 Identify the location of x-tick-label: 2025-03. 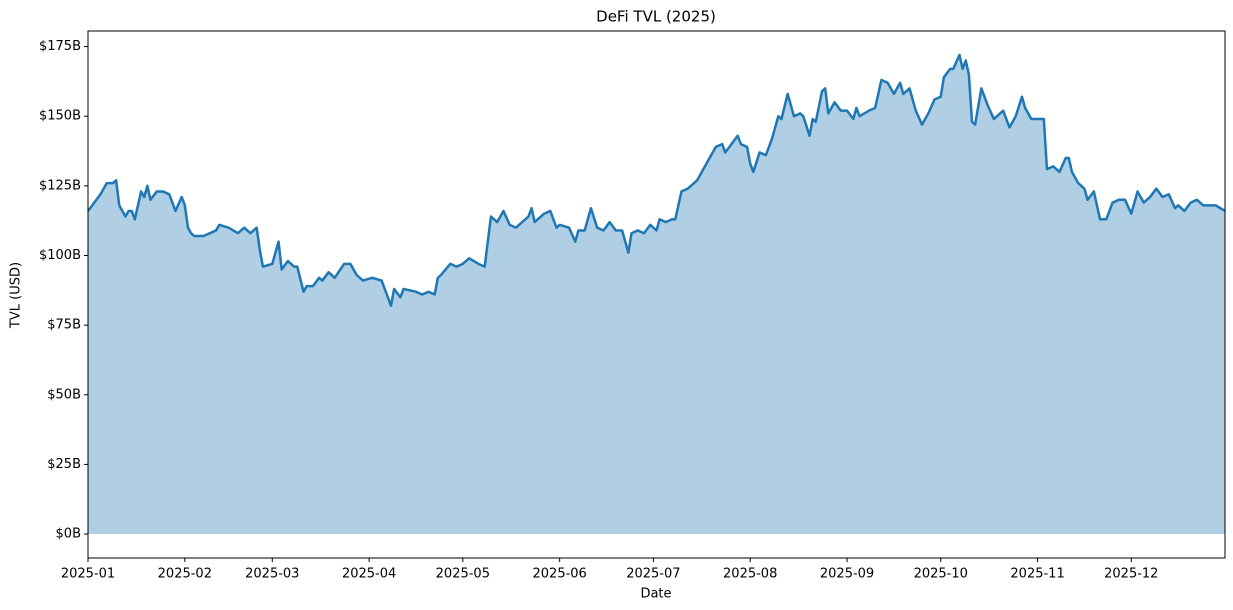
(272, 574).